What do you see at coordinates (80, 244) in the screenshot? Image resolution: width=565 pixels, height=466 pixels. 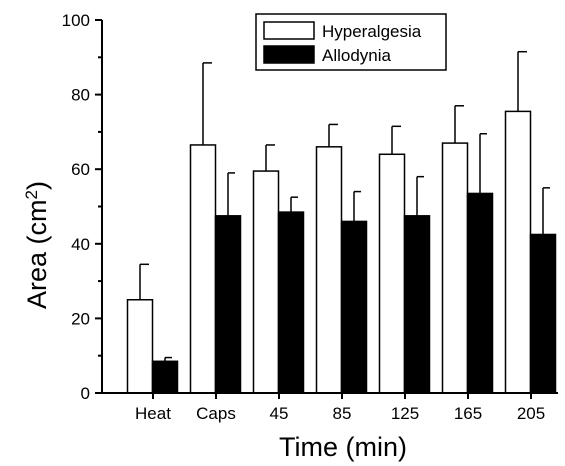 I see `y-tick-label-40: 40` at bounding box center [80, 244].